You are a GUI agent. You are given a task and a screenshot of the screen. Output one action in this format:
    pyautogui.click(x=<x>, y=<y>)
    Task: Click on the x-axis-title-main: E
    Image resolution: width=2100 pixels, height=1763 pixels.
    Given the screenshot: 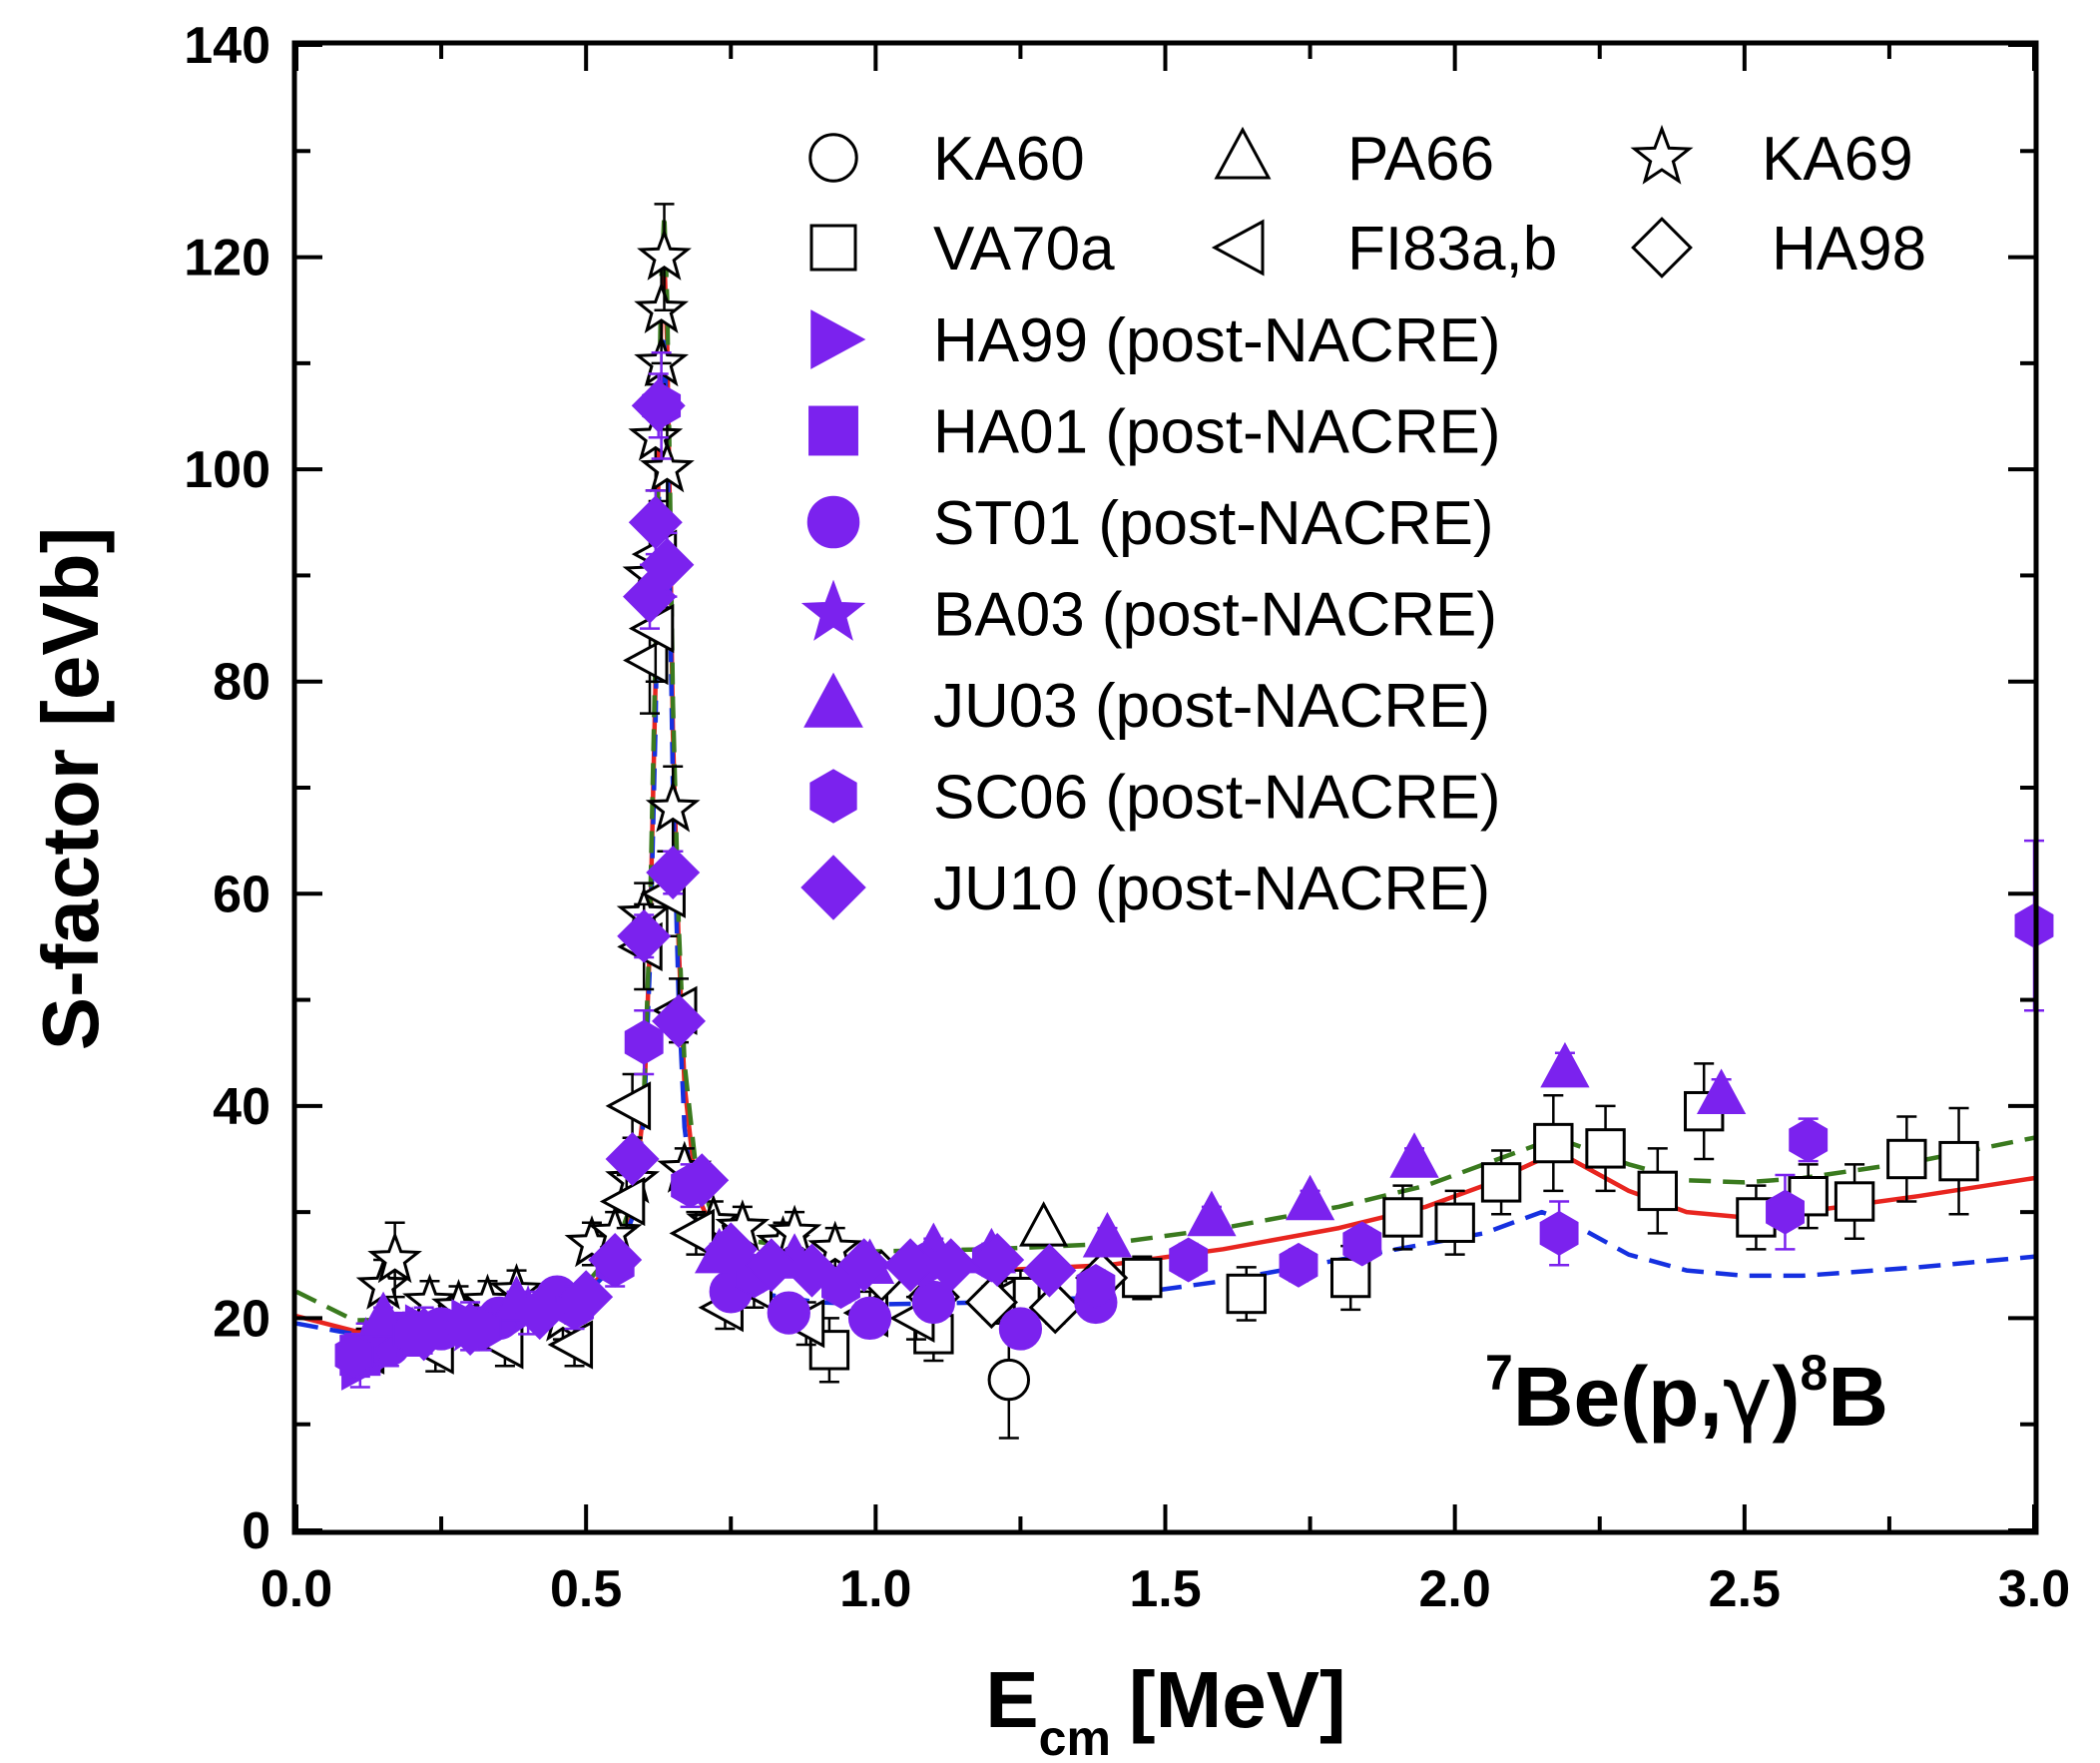 What is the action you would take?
    pyautogui.click(x=1011, y=1699)
    